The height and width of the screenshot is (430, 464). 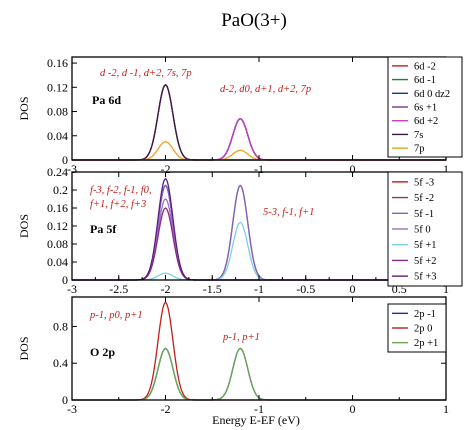 I want to click on annotation: d-2, d0, d+1, d+2, 7p, so click(x=265, y=89).